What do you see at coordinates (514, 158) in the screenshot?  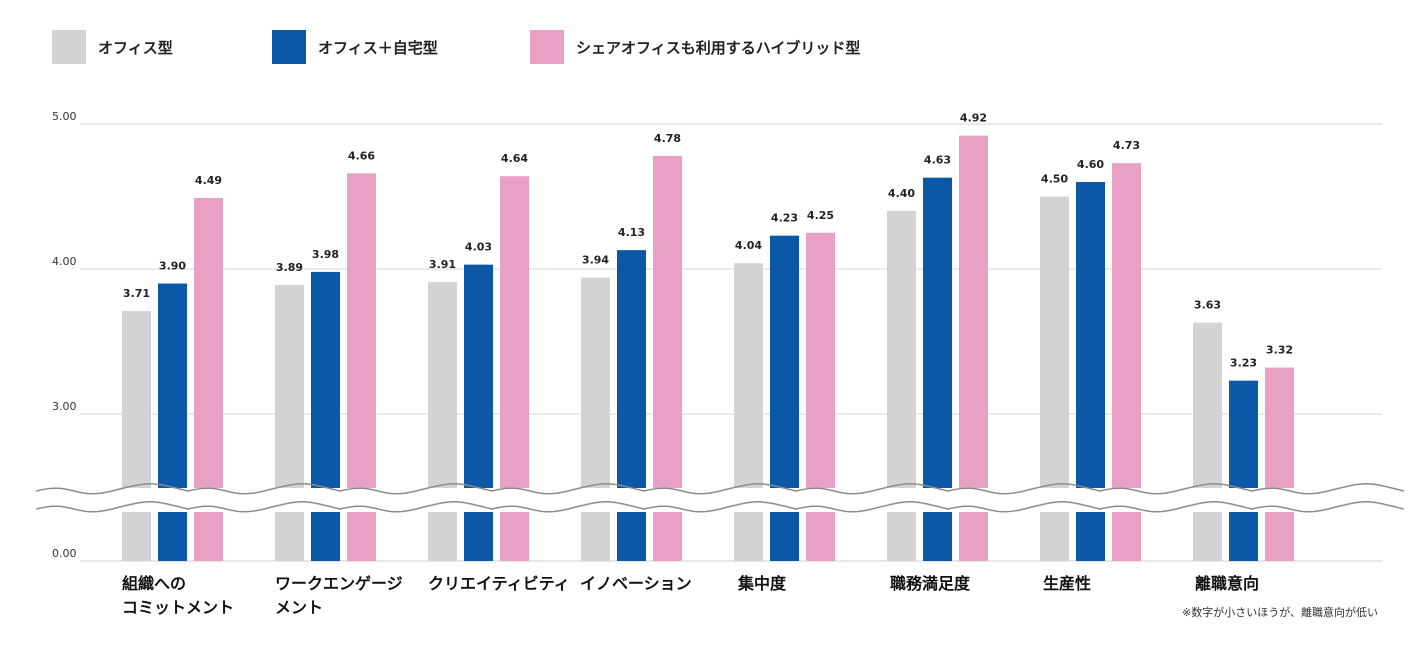 I see `data-label: 4.64` at bounding box center [514, 158].